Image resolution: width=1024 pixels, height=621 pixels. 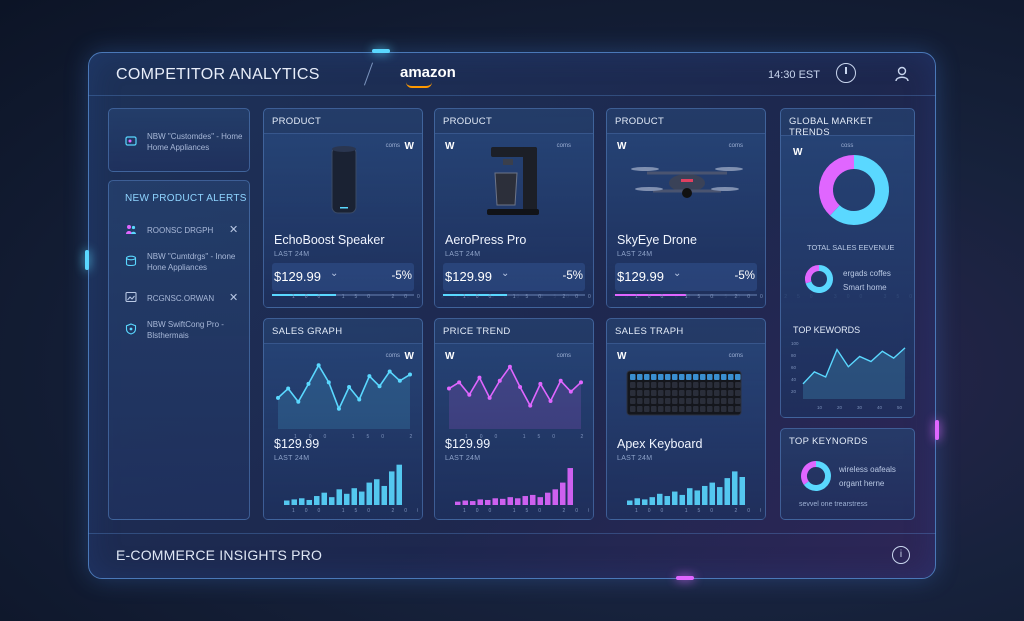 I want to click on alert-item: ROONSC DRGPH ✕, so click(x=180, y=230).